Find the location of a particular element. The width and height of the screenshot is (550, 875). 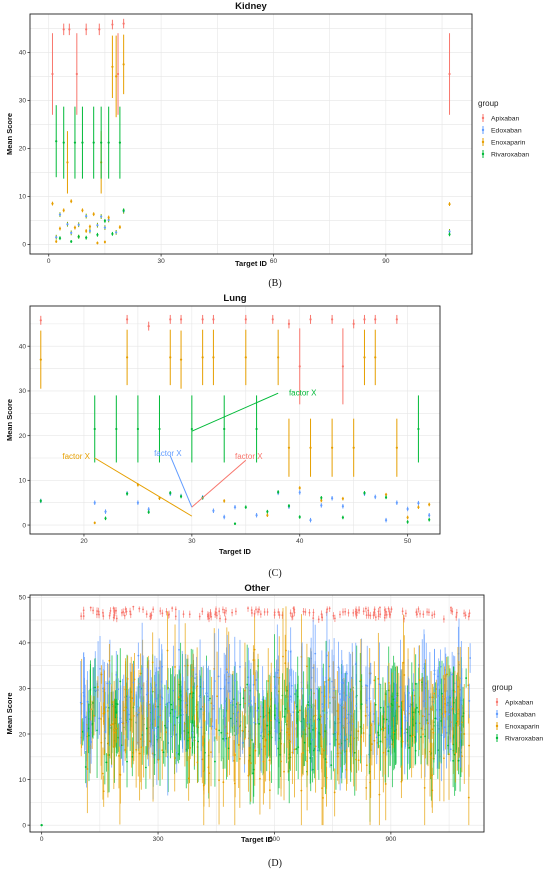

x-tick-label: 0 is located at coordinates (49, 261).